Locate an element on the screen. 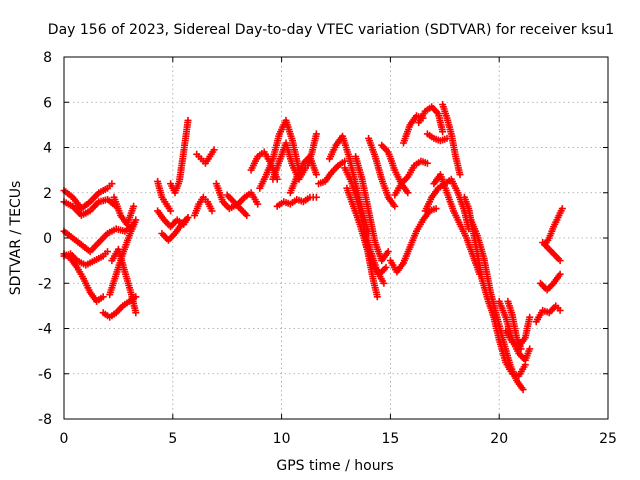 The image size is (640, 480). y-tick-label: 8 is located at coordinates (47, 58).